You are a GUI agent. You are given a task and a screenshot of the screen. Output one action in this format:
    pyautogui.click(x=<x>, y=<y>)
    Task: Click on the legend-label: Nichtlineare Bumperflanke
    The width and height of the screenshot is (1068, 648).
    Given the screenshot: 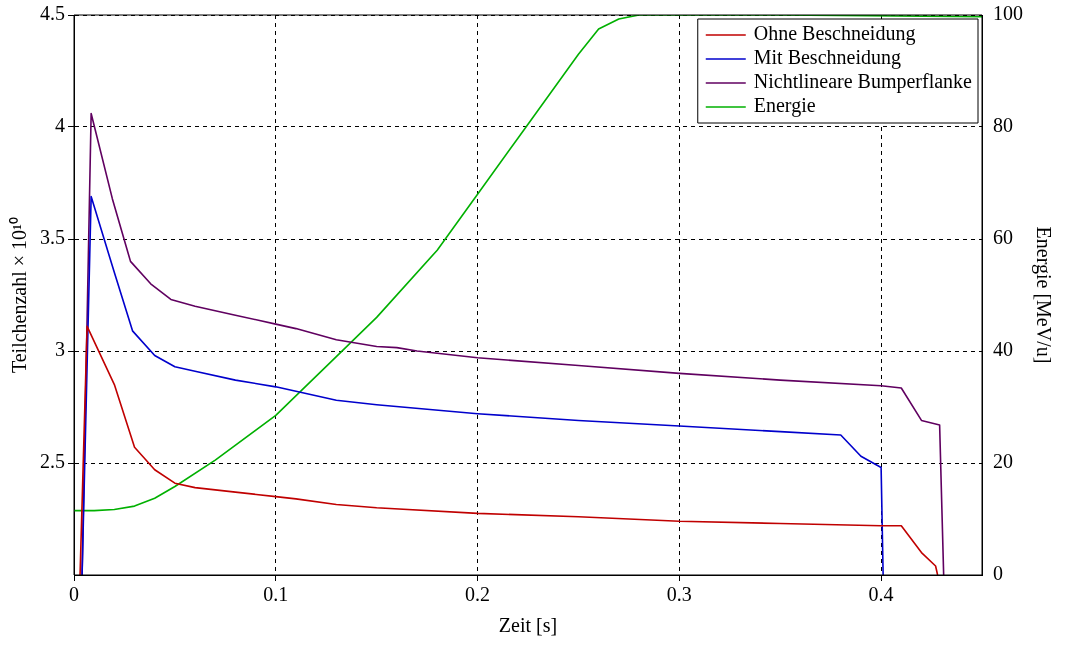 What is the action you would take?
    pyautogui.click(x=863, y=82)
    